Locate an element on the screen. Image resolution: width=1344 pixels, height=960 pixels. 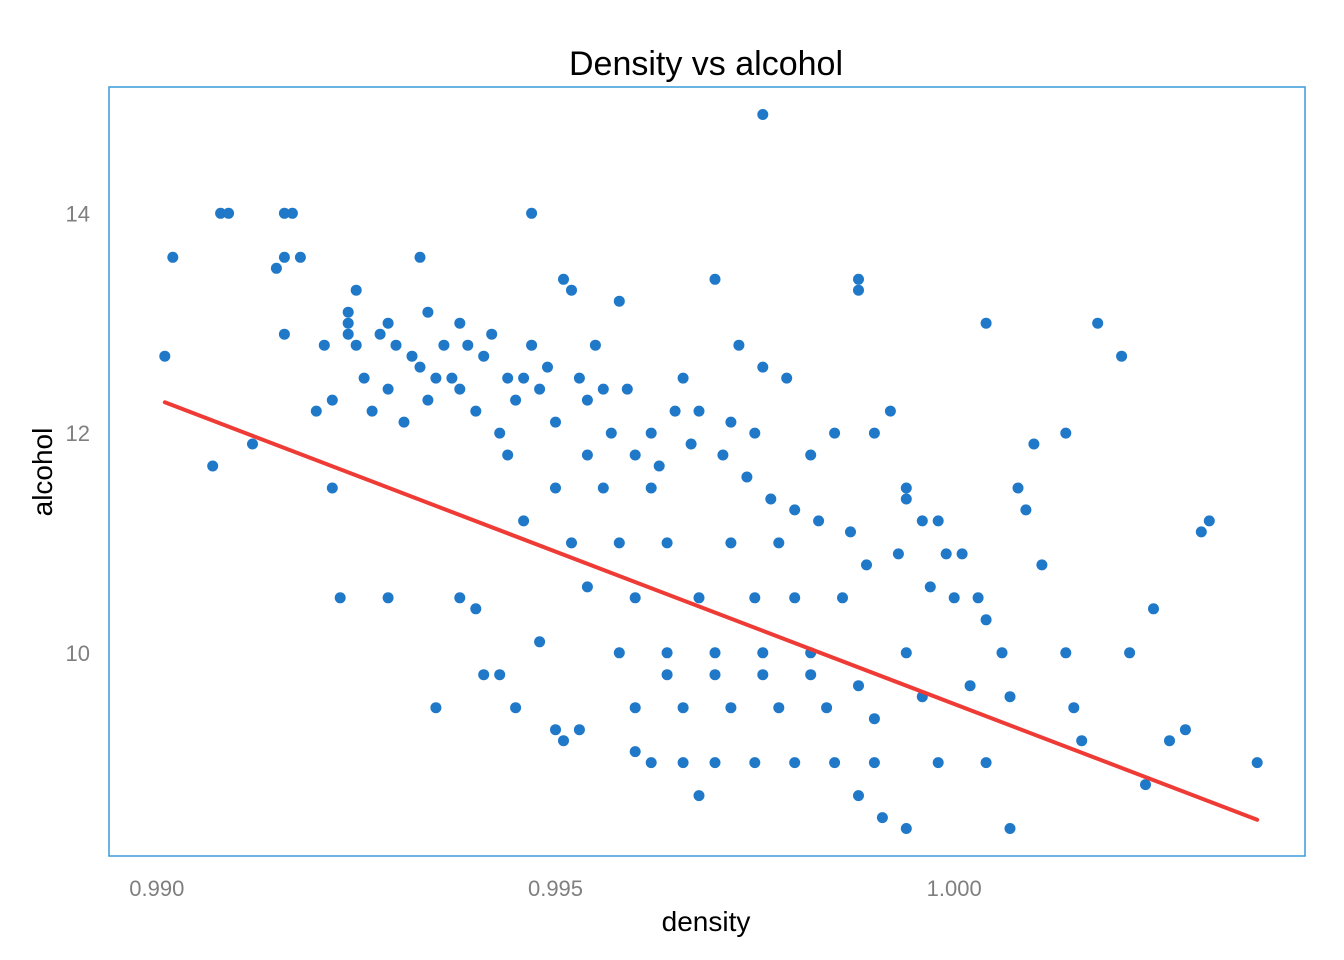
y-tick-label: 12 is located at coordinates (78, 433).